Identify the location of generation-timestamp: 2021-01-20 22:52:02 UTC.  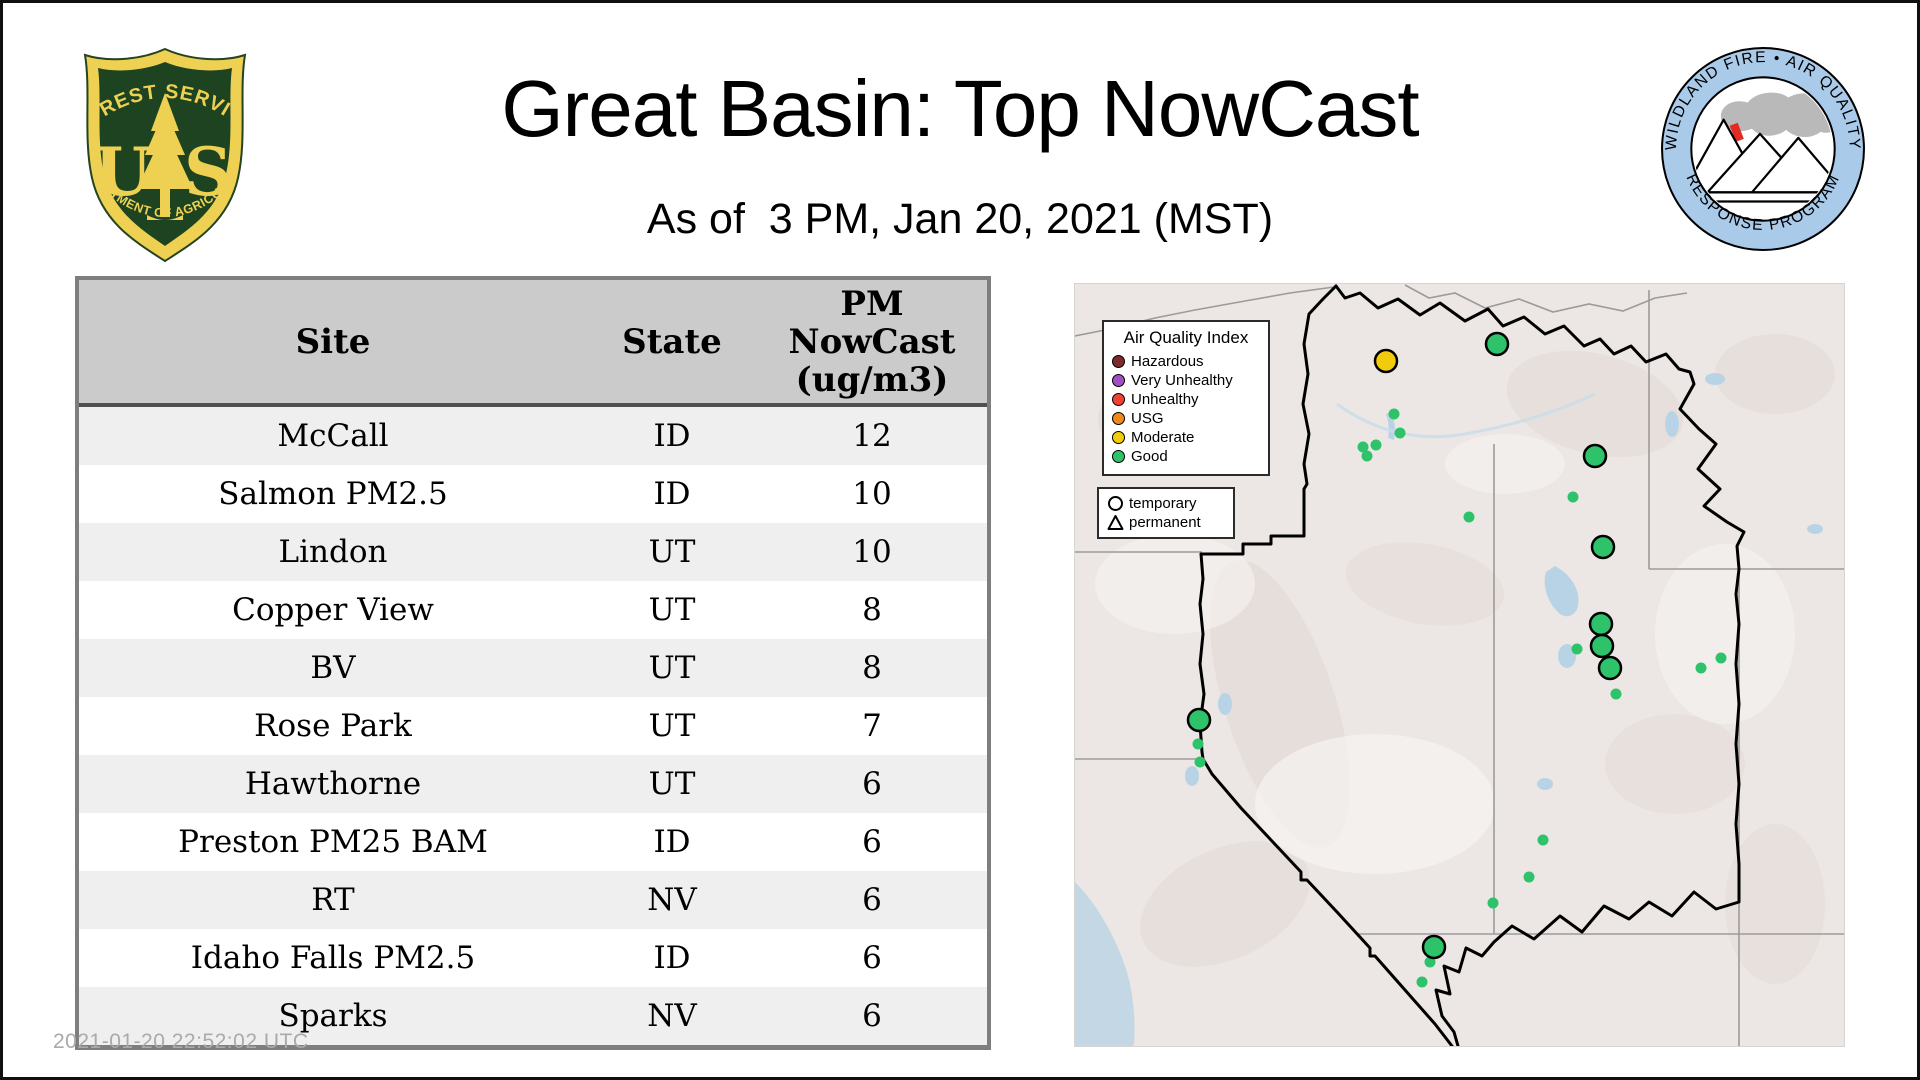
(181, 1041).